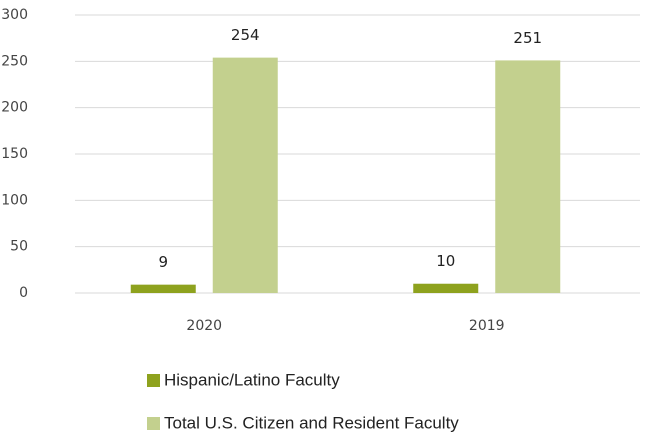 Image resolution: width=646 pixels, height=436 pixels. Describe the element at coordinates (14, 154) in the screenshot. I see `y-tick-label: 150` at that location.